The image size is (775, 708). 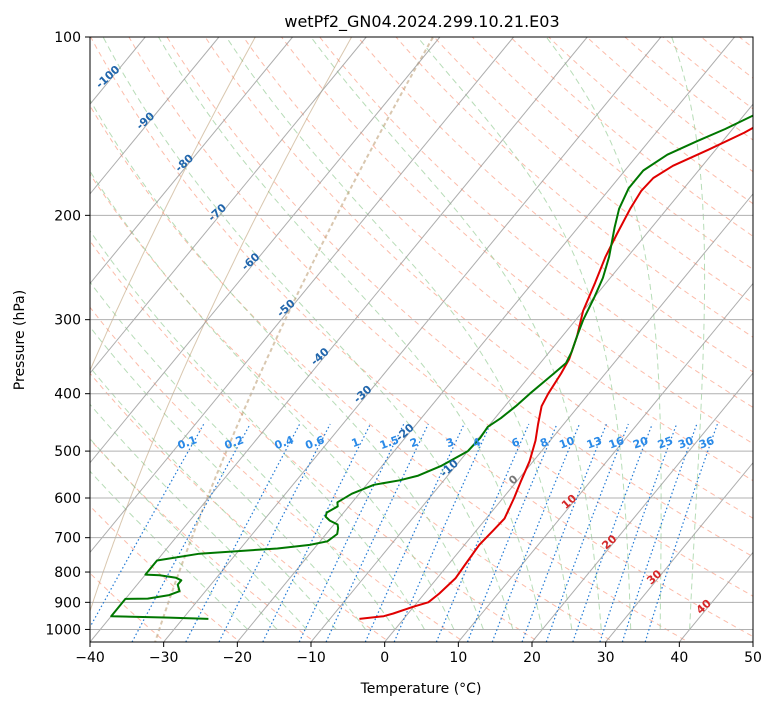 I want to click on mixing-ratio-label: 1.5, so click(x=389, y=442).